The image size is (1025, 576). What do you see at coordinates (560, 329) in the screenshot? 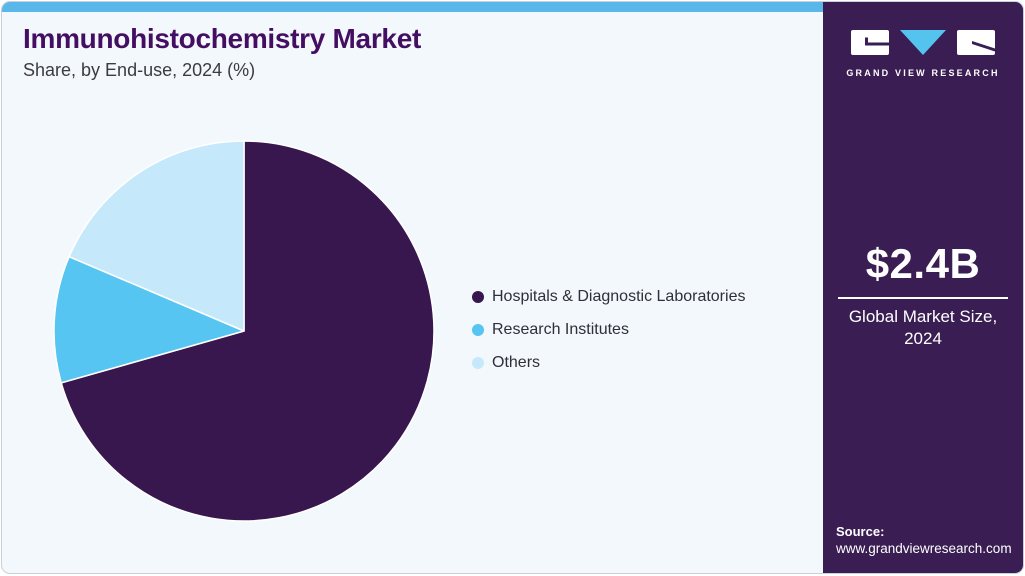
I see `legend-label: Research Institutes` at bounding box center [560, 329].